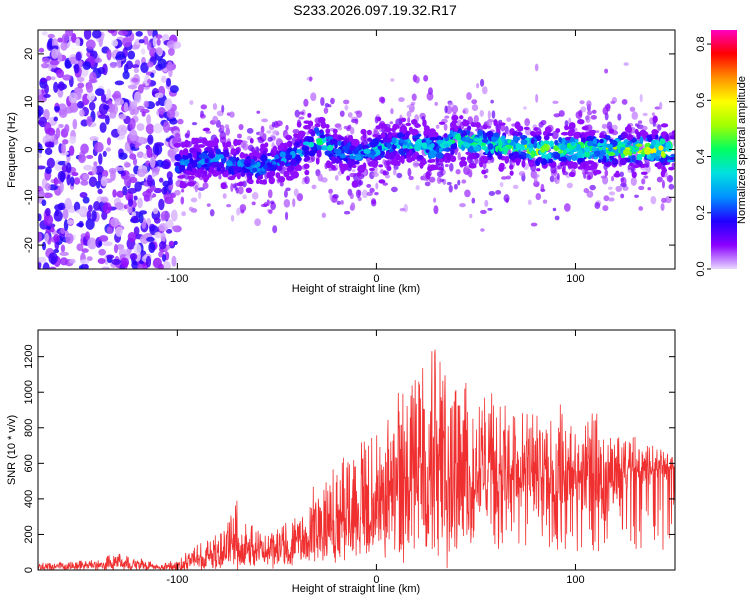  Describe the element at coordinates (575, 279) in the screenshot. I see `x-tick-label: 100` at that location.